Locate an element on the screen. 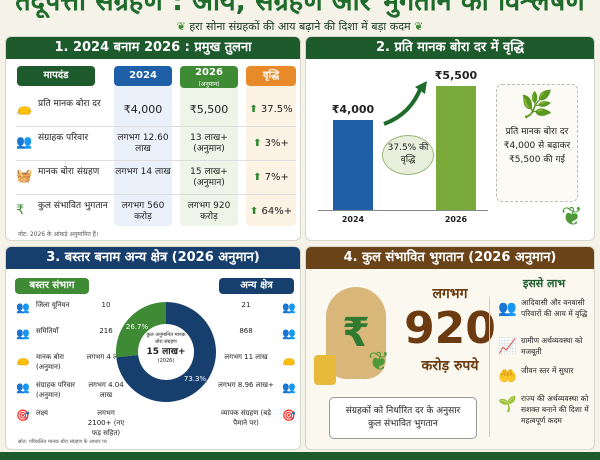 The width and height of the screenshot is (600, 460). year-2026: 2026 is located at coordinates (209, 72).